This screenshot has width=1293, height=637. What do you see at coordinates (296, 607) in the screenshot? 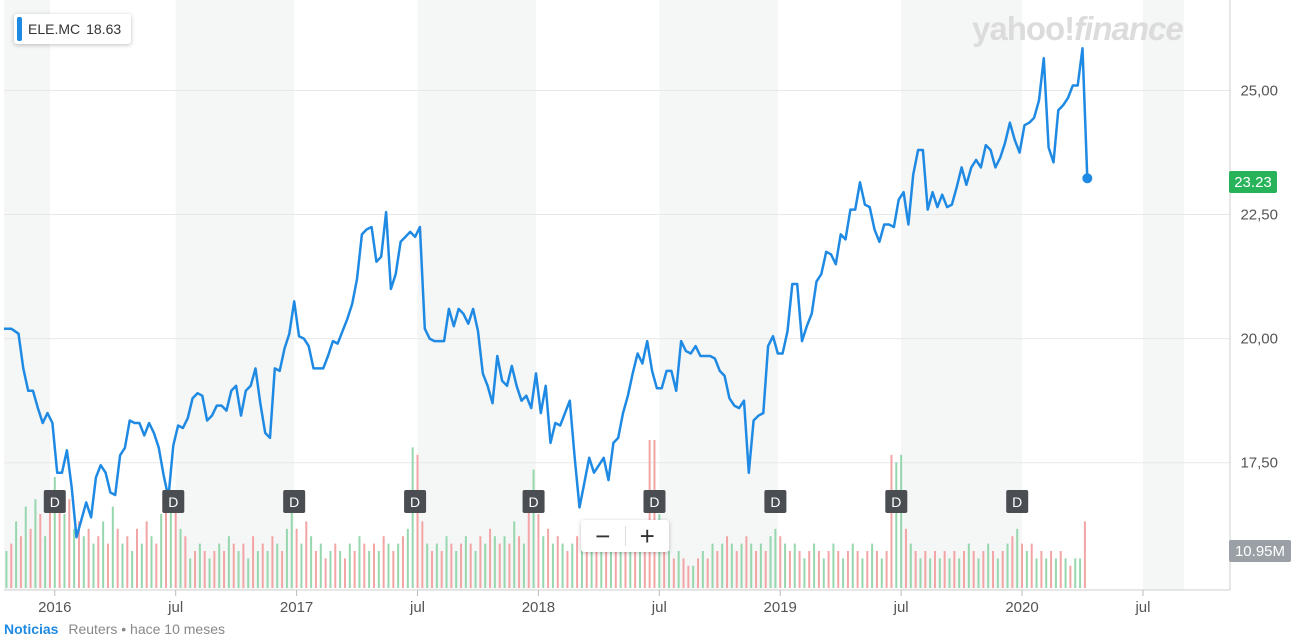
I see `x-tick-label: 2017` at bounding box center [296, 607].